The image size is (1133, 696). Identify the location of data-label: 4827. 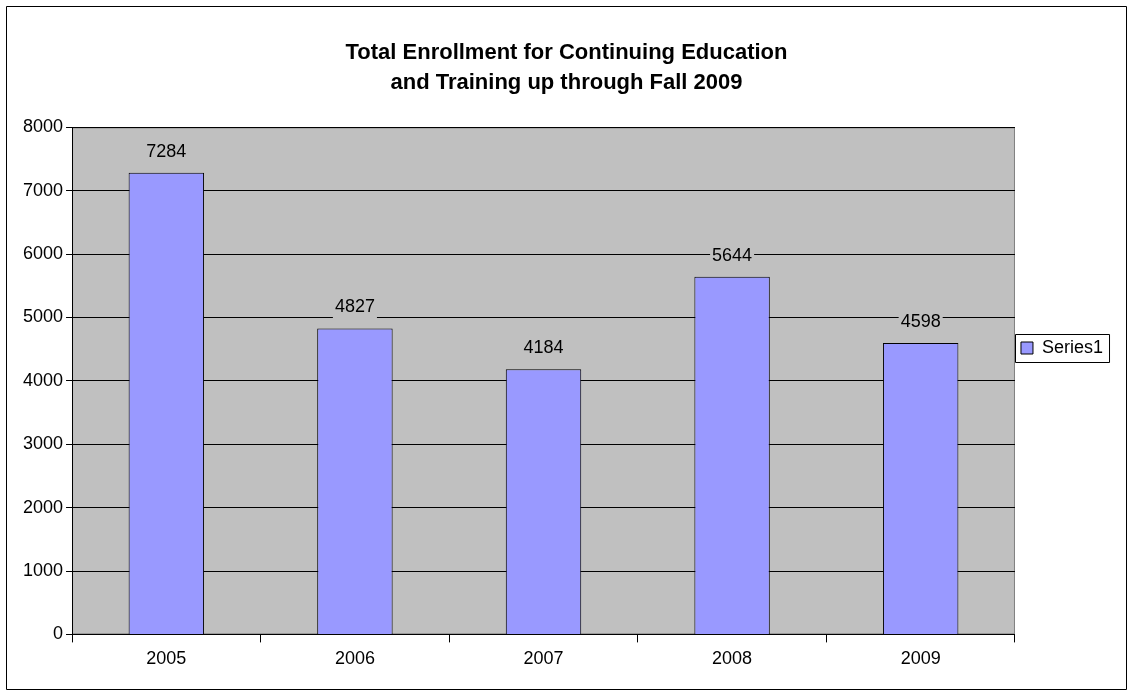
(354, 306).